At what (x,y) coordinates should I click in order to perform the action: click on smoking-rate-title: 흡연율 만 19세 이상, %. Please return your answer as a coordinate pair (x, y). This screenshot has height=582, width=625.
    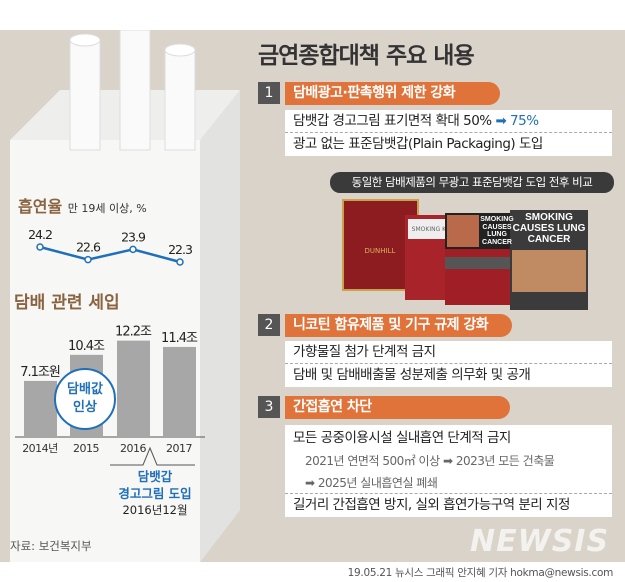
    Looking at the image, I should click on (82, 205).